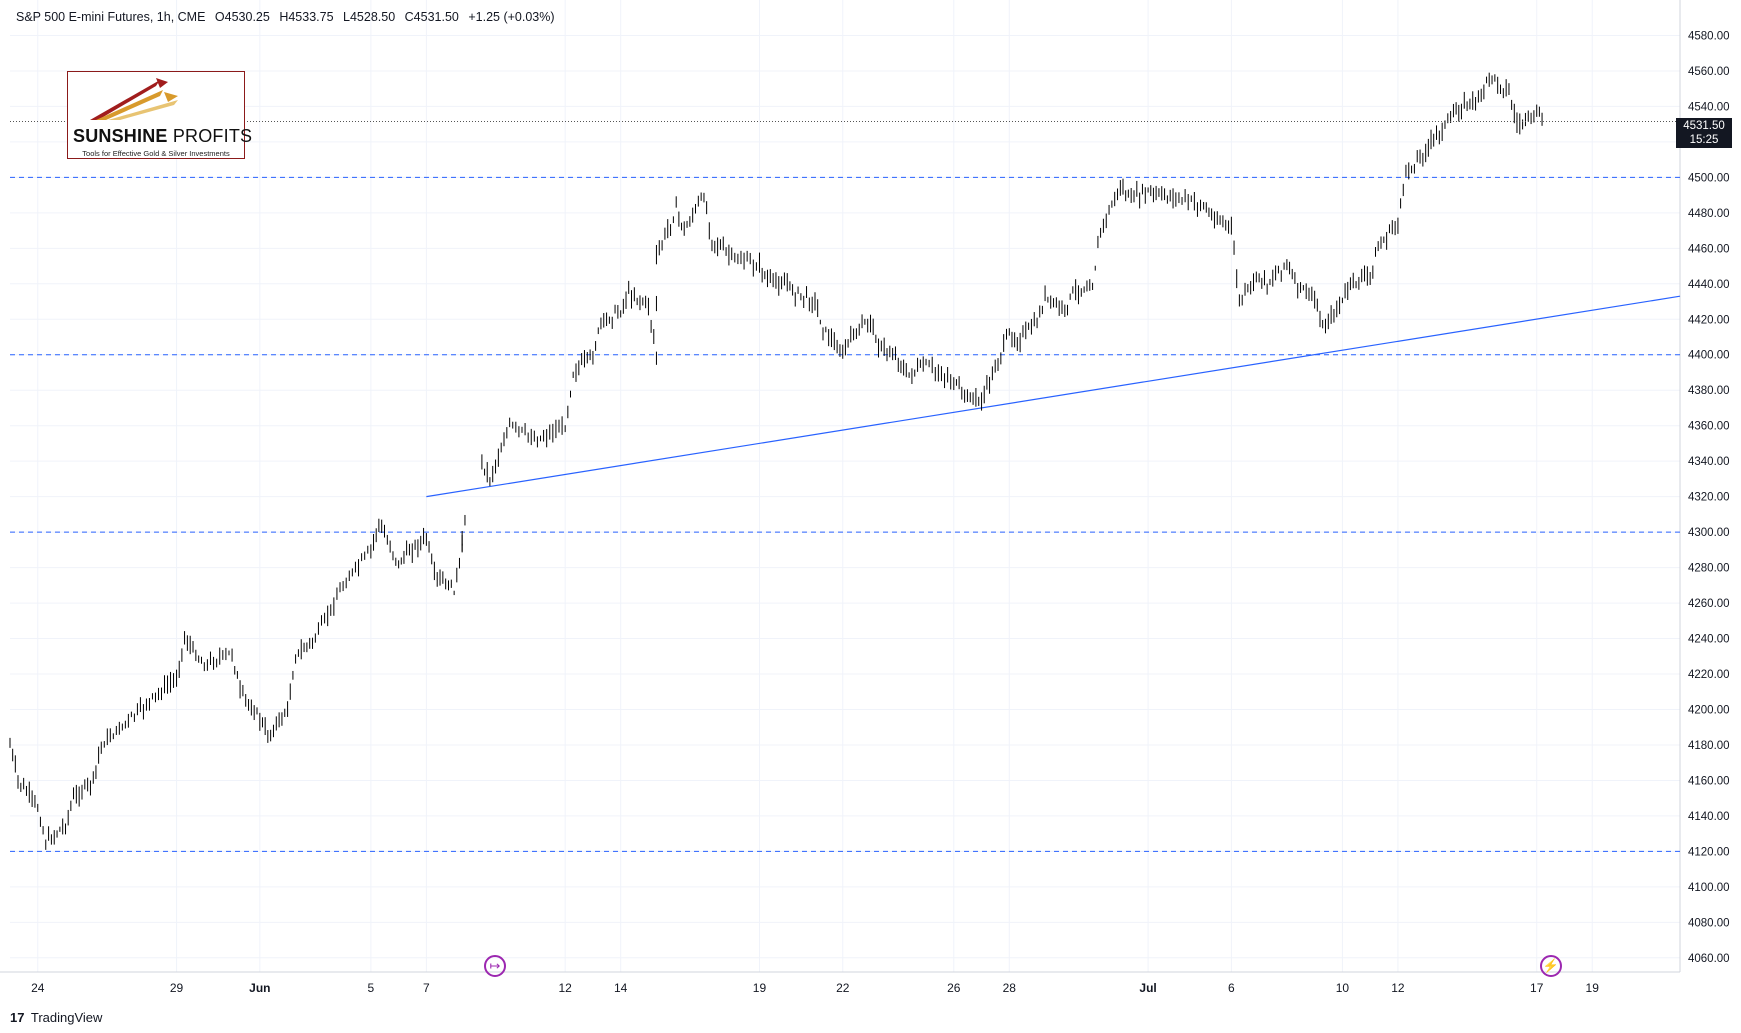 This screenshot has width=1741, height=1033. What do you see at coordinates (1010, 988) in the screenshot?
I see `time-tick-label: 28` at bounding box center [1010, 988].